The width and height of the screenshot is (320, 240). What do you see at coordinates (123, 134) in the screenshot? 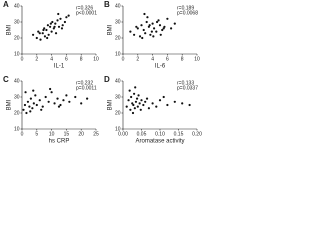
I see `x-tick-label: 0.00` at bounding box center [123, 134].